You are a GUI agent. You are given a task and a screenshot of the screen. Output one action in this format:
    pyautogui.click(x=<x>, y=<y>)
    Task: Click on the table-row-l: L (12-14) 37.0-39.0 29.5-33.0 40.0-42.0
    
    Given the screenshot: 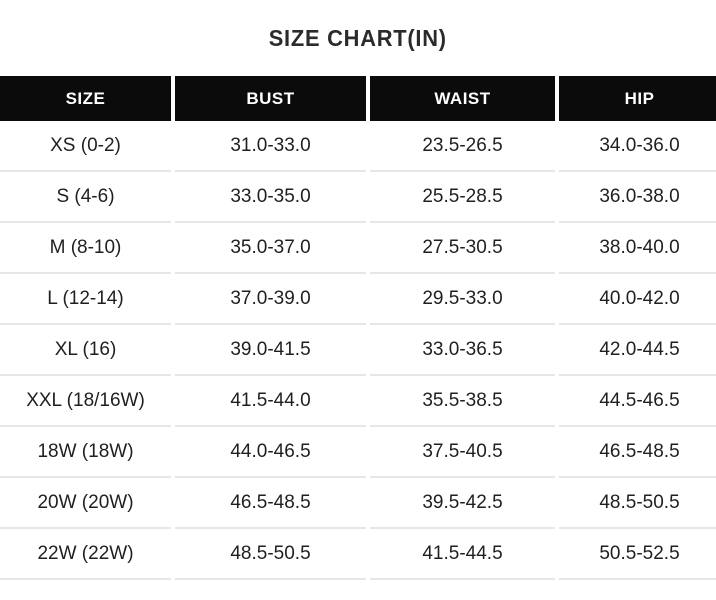 What is the action you would take?
    pyautogui.click(x=358, y=299)
    